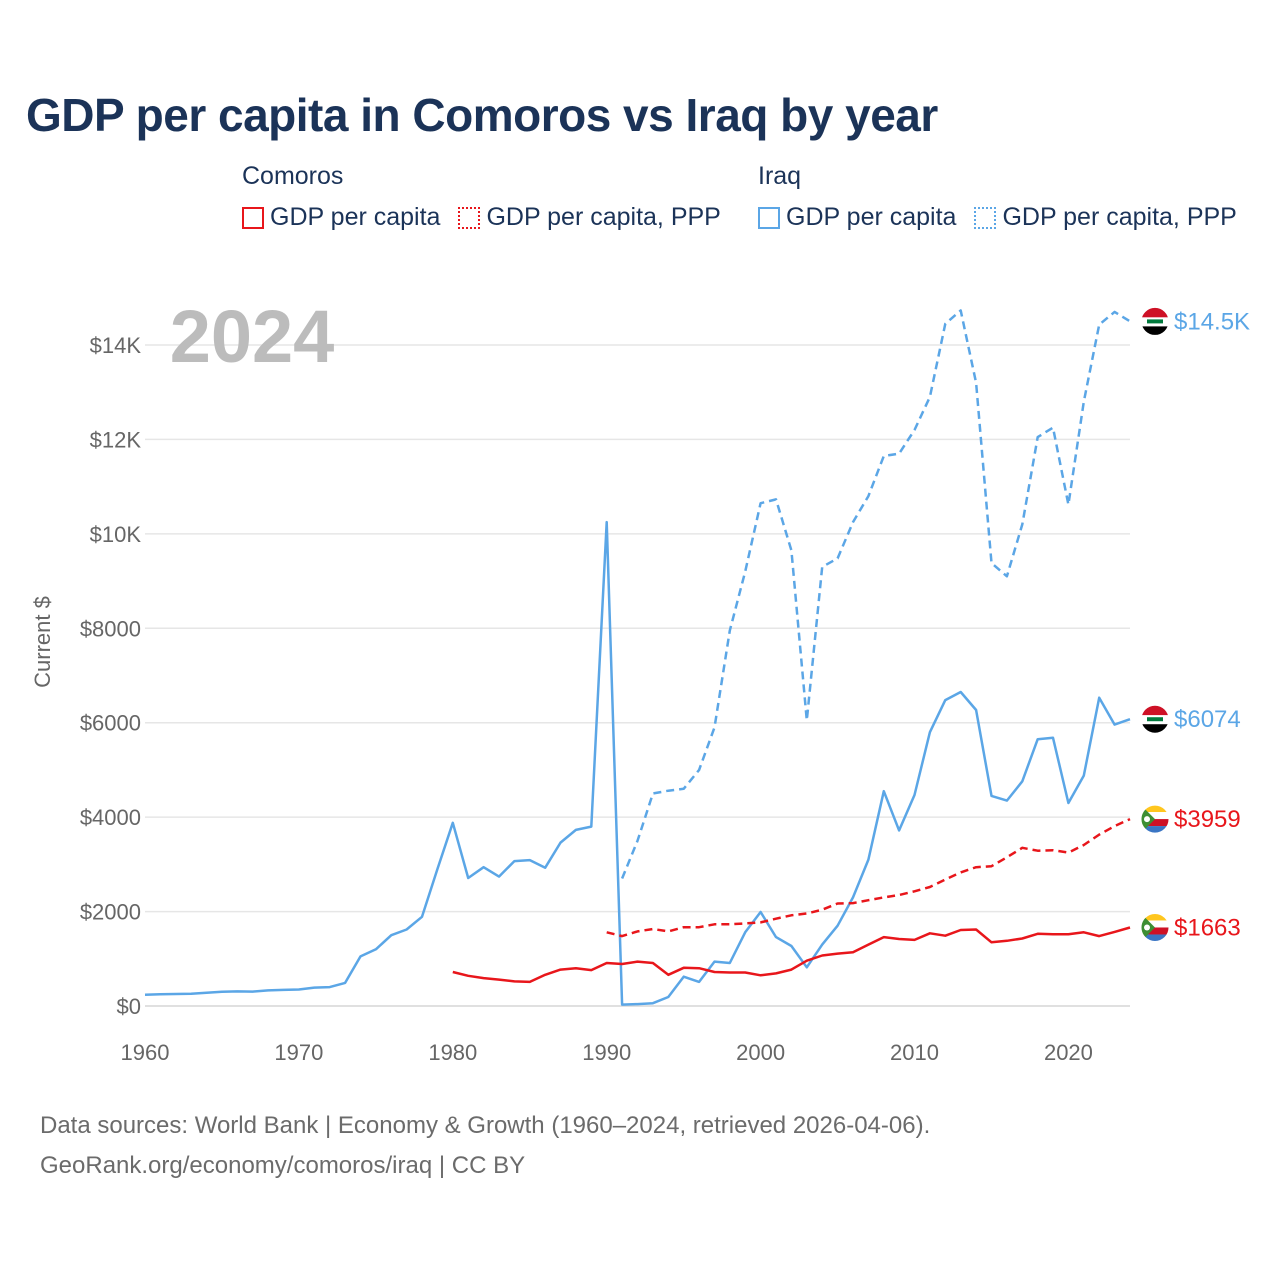 Image resolution: width=1280 pixels, height=1280 pixels. Describe the element at coordinates (110, 723) in the screenshot. I see `y-tick-label: $6000` at that location.